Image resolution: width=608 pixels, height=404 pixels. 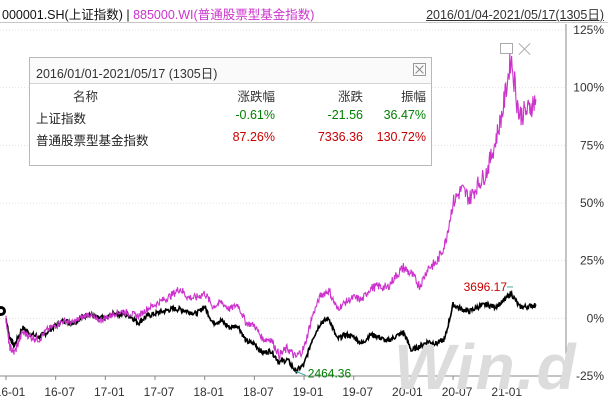 What do you see at coordinates (256, 97) in the screenshot?
I see `col-header-pct-change: 涨跌幅` at bounding box center [256, 97].